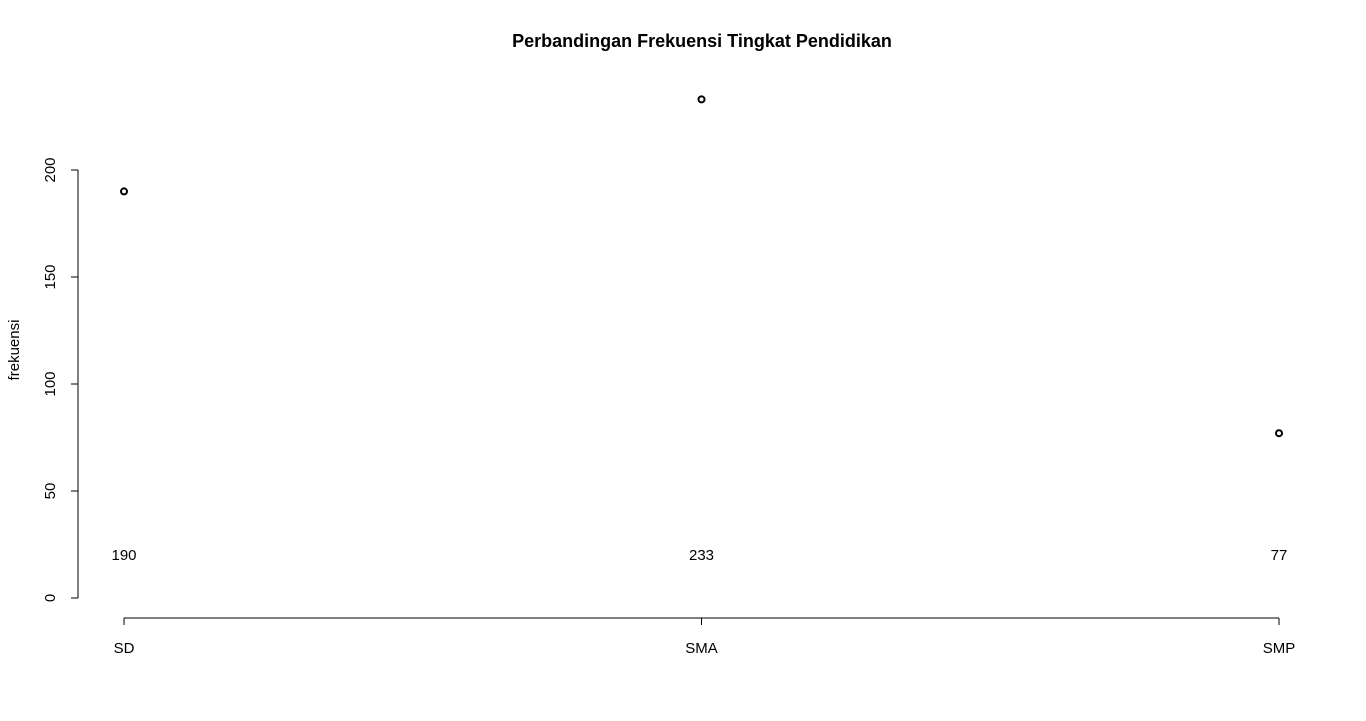  I want to click on y-tick-label: 200, so click(50, 169).